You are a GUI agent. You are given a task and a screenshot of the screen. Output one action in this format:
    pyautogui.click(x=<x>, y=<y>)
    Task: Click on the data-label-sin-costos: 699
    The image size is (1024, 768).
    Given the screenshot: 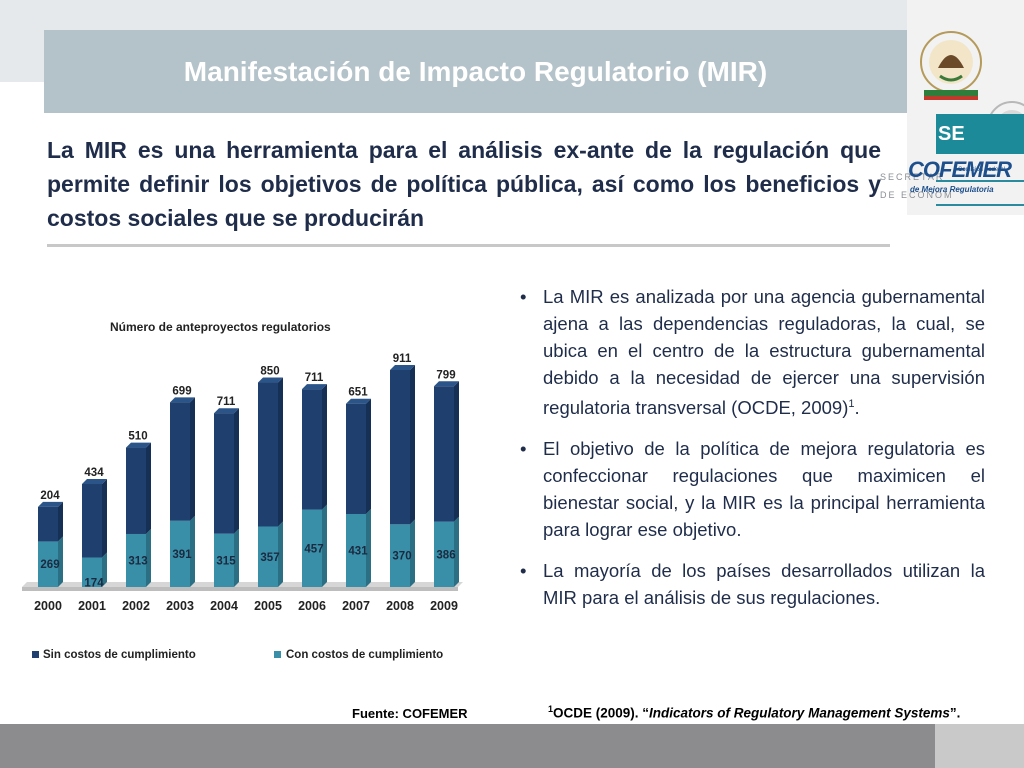 What is the action you would take?
    pyautogui.click(x=181, y=391)
    